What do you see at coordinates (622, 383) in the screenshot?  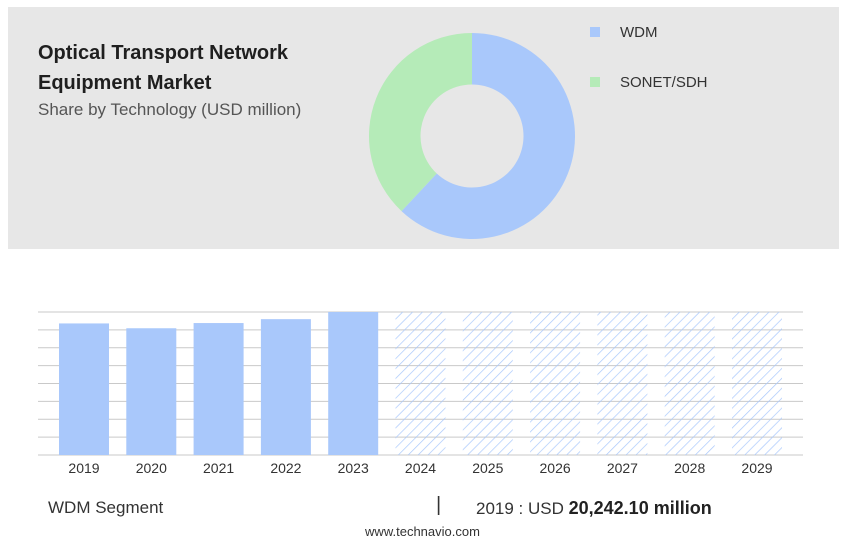 I see `bar-2027` at bounding box center [622, 383].